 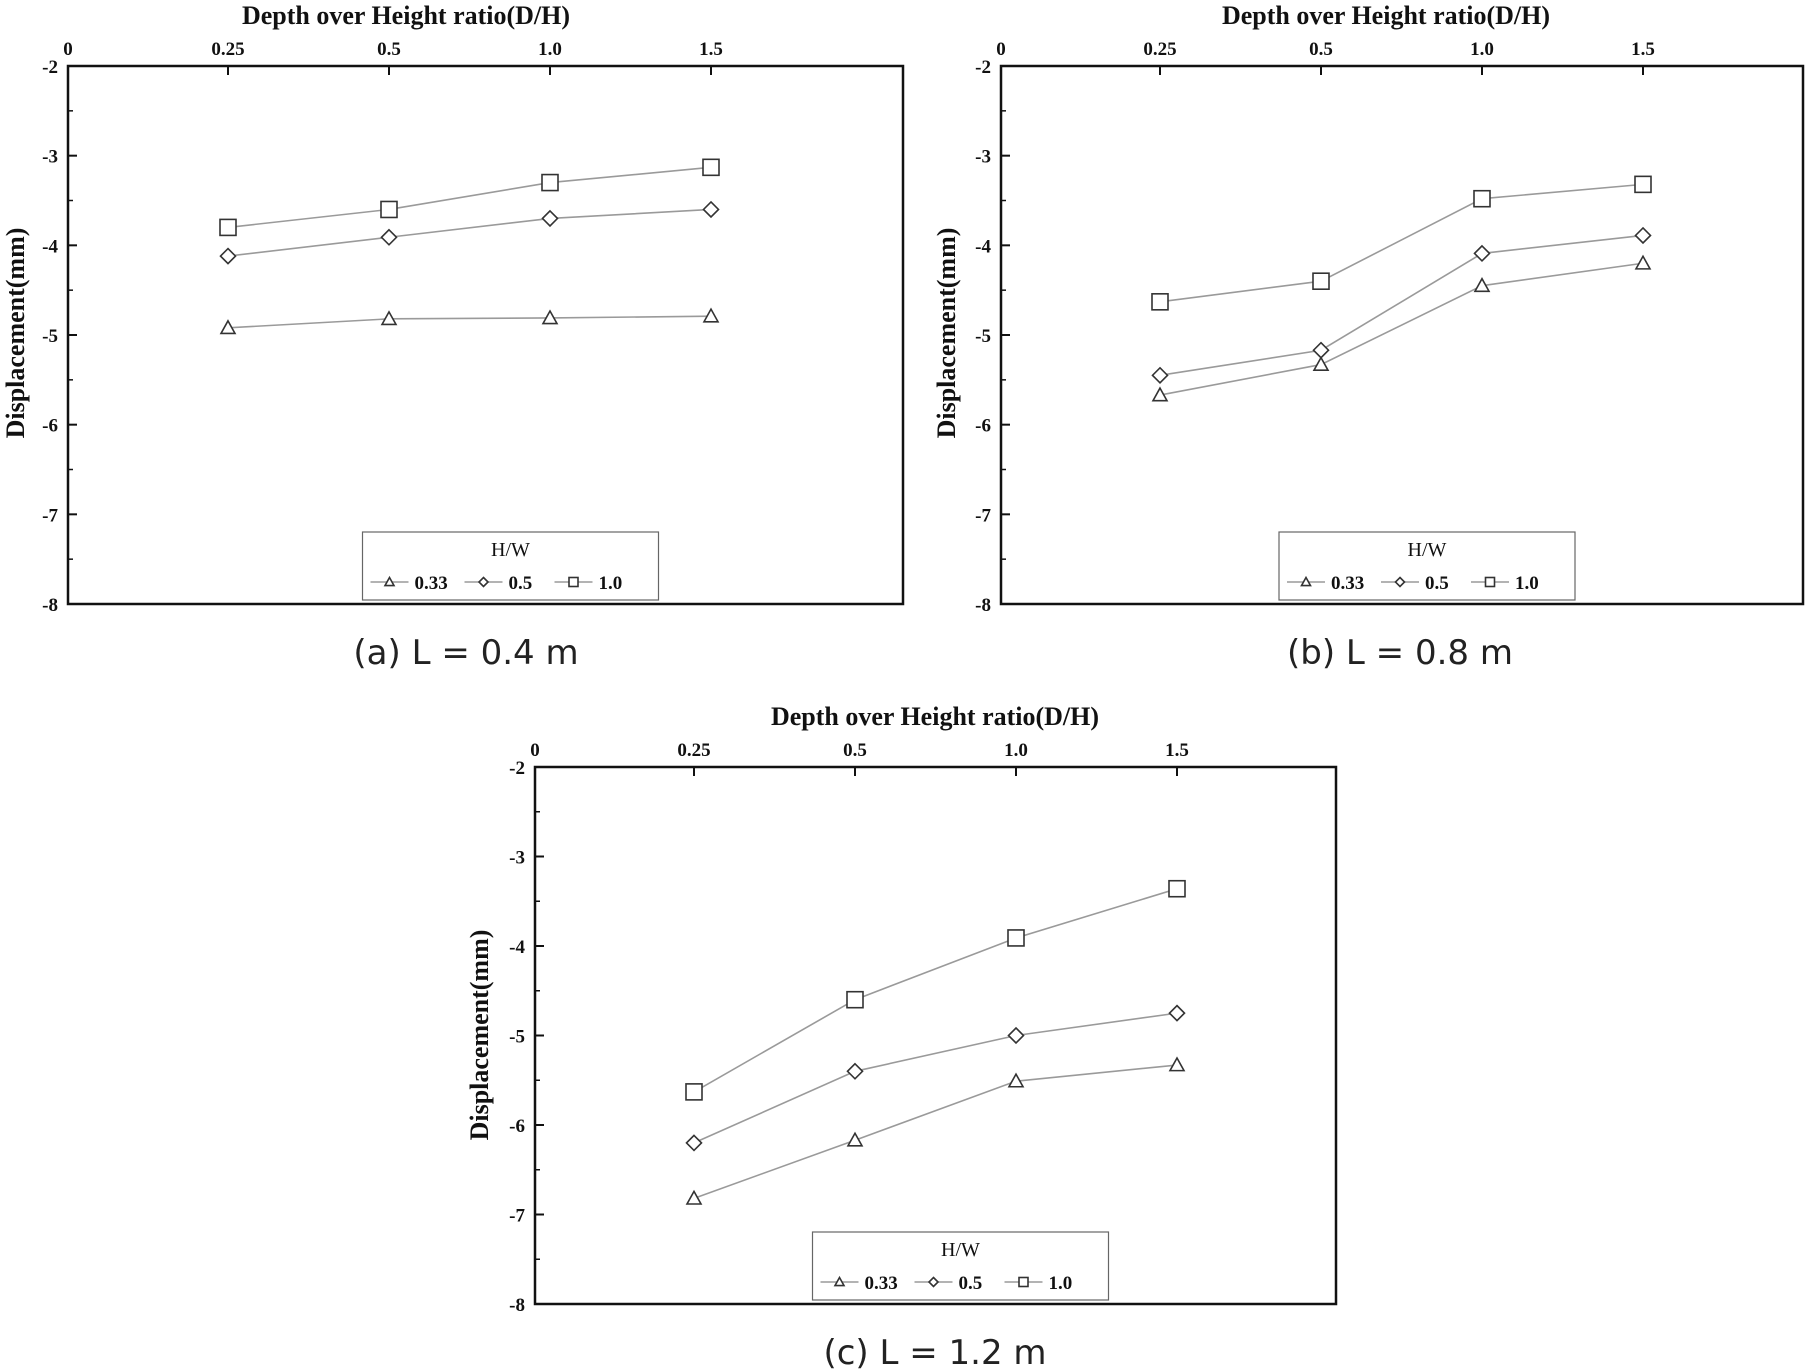 I want to click on panel-caption: (c) L = 1.2 m, so click(x=934, y=1352).